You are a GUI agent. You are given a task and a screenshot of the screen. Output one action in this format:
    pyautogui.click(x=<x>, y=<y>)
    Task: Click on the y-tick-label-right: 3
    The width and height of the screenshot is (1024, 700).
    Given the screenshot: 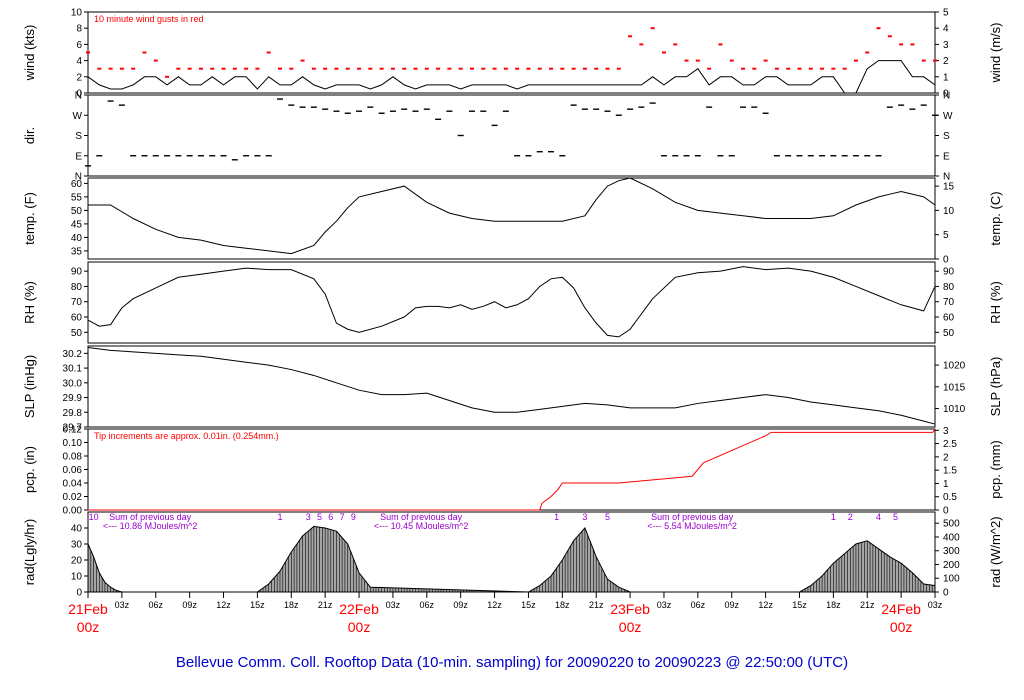 What is the action you would take?
    pyautogui.click(x=946, y=45)
    